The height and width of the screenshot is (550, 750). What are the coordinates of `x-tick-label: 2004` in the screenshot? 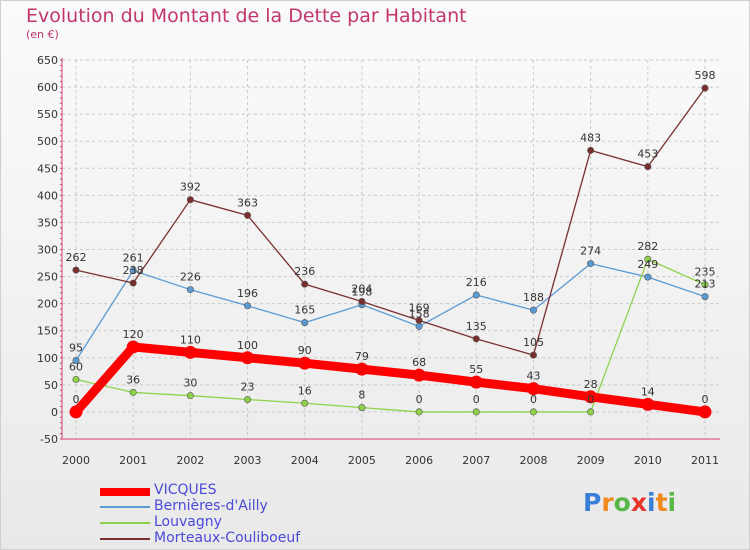 It's located at (305, 460).